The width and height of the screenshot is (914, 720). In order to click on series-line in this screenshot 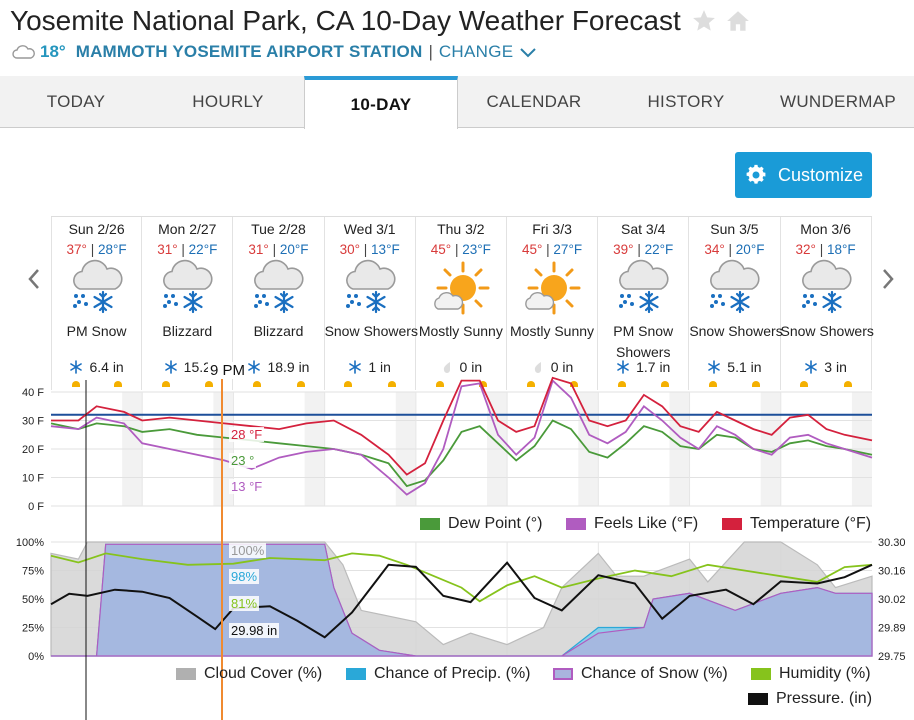, I will do `click(462, 426)`.